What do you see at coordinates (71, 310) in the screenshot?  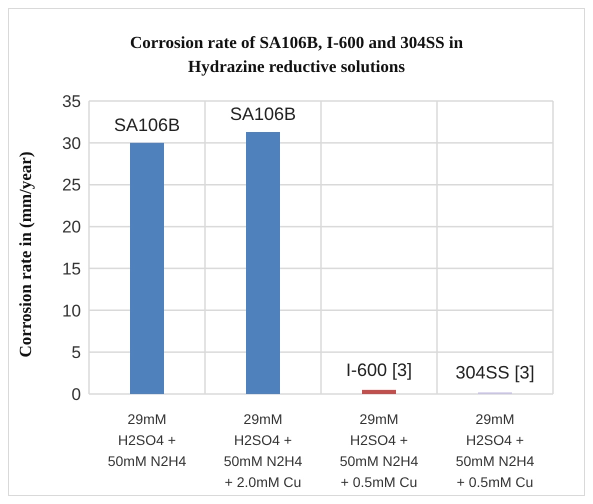 I see `y-tick-label: 10` at bounding box center [71, 310].